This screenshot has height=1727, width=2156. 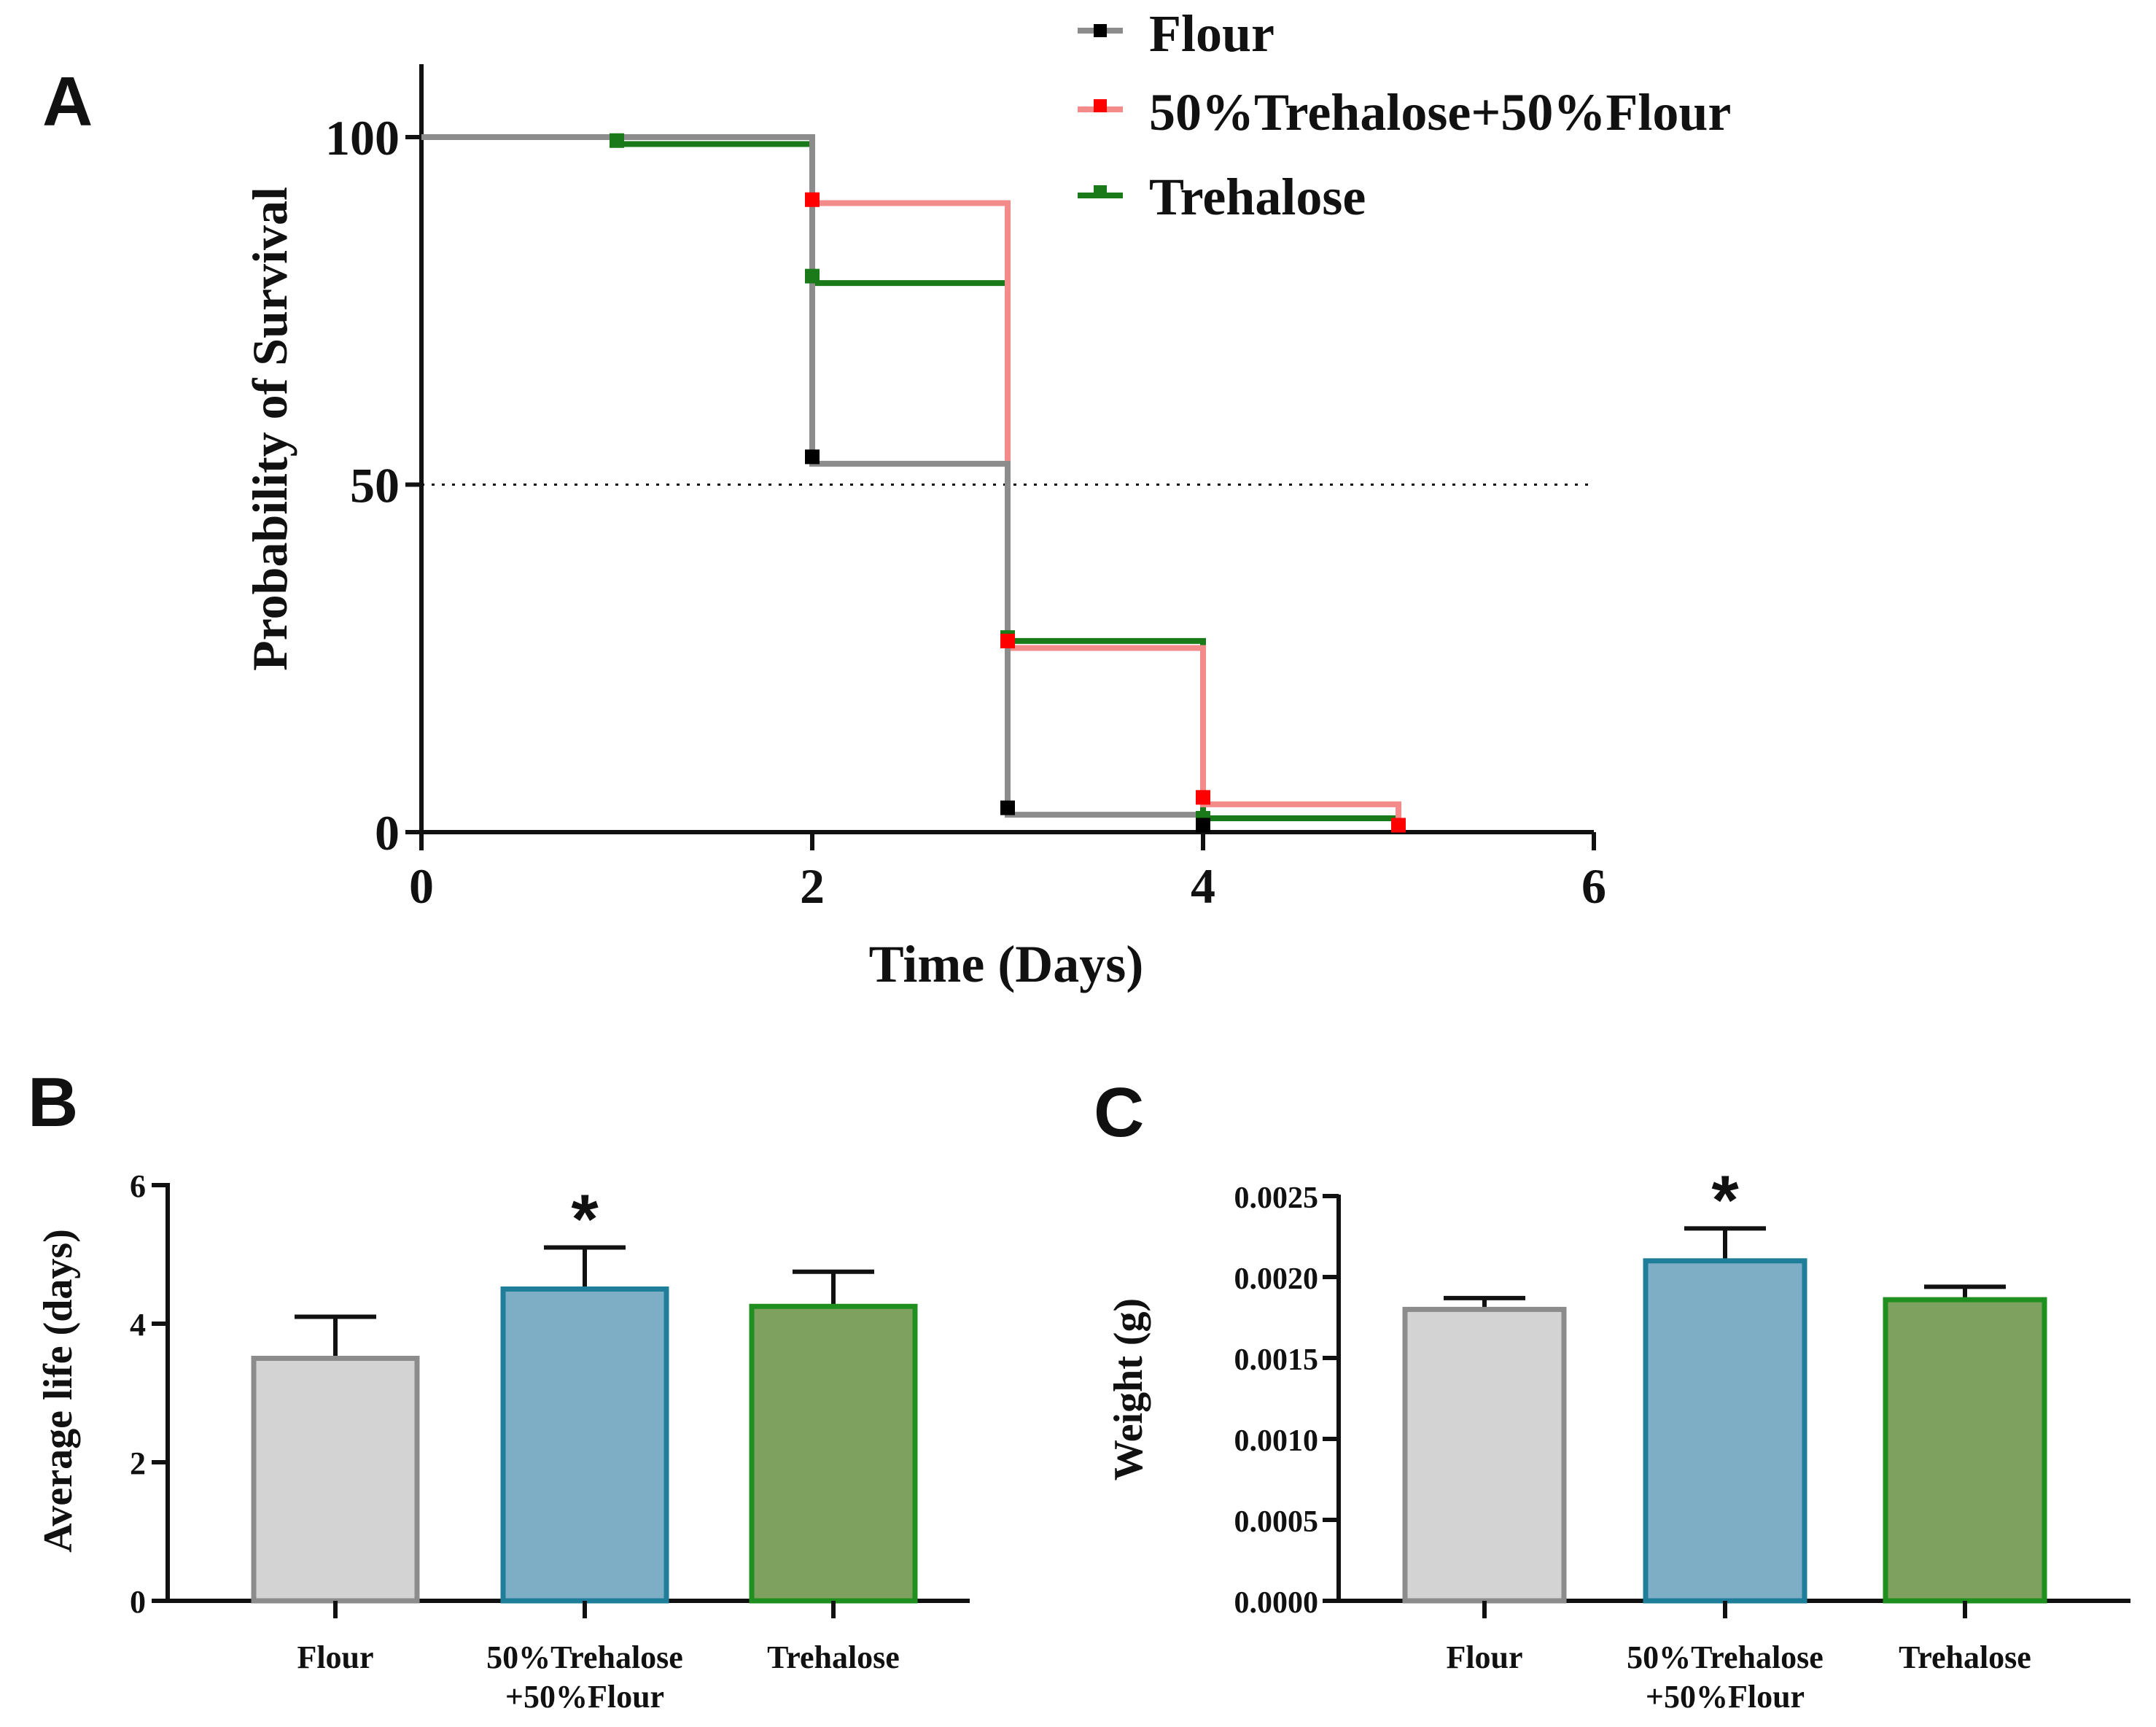 What do you see at coordinates (1100, 192) in the screenshot?
I see `legend-marker-trehalose` at bounding box center [1100, 192].